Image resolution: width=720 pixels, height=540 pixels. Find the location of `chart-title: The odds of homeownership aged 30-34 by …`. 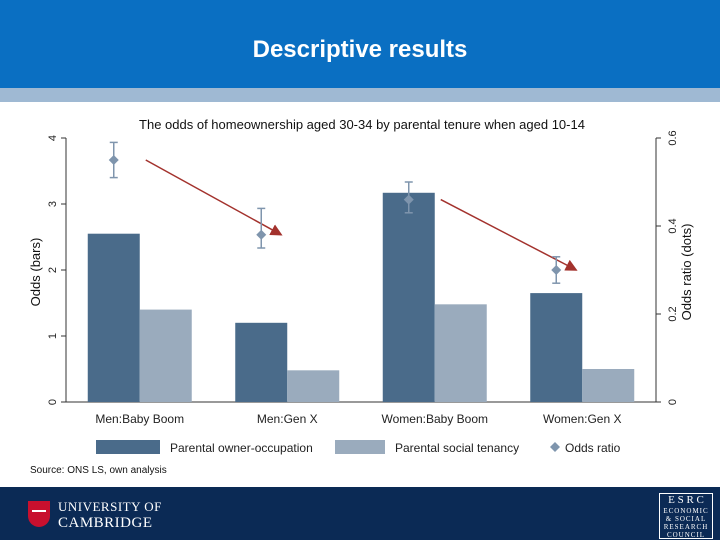

chart-title: The odds of homeownership aged 30-34 by … is located at coordinates (362, 124).